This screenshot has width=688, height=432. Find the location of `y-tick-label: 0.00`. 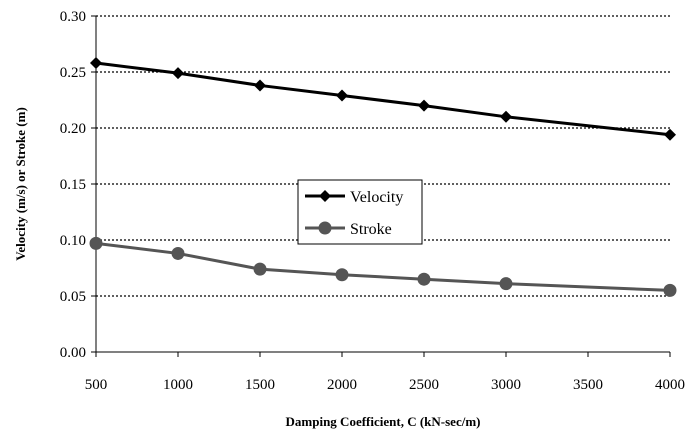

y-tick-label: 0.00 is located at coordinates (73, 353).